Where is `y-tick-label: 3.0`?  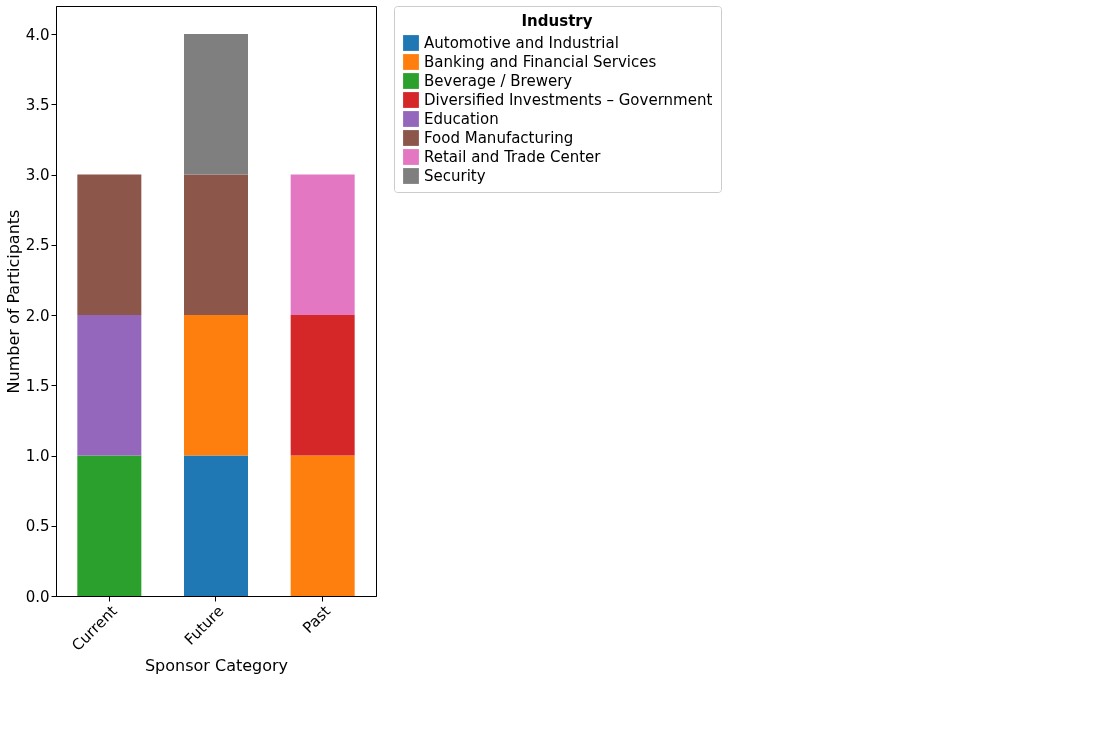 y-tick-label: 3.0 is located at coordinates (37, 175).